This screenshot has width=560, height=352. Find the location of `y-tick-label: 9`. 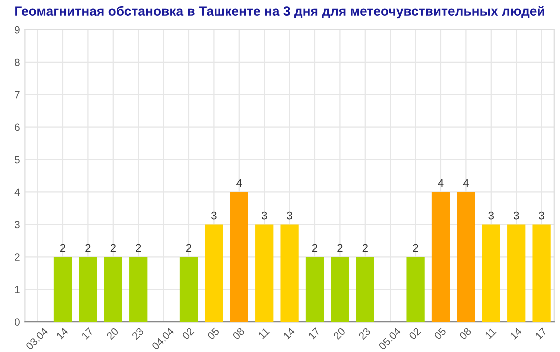

y-tick-label: 9 is located at coordinates (17, 30).